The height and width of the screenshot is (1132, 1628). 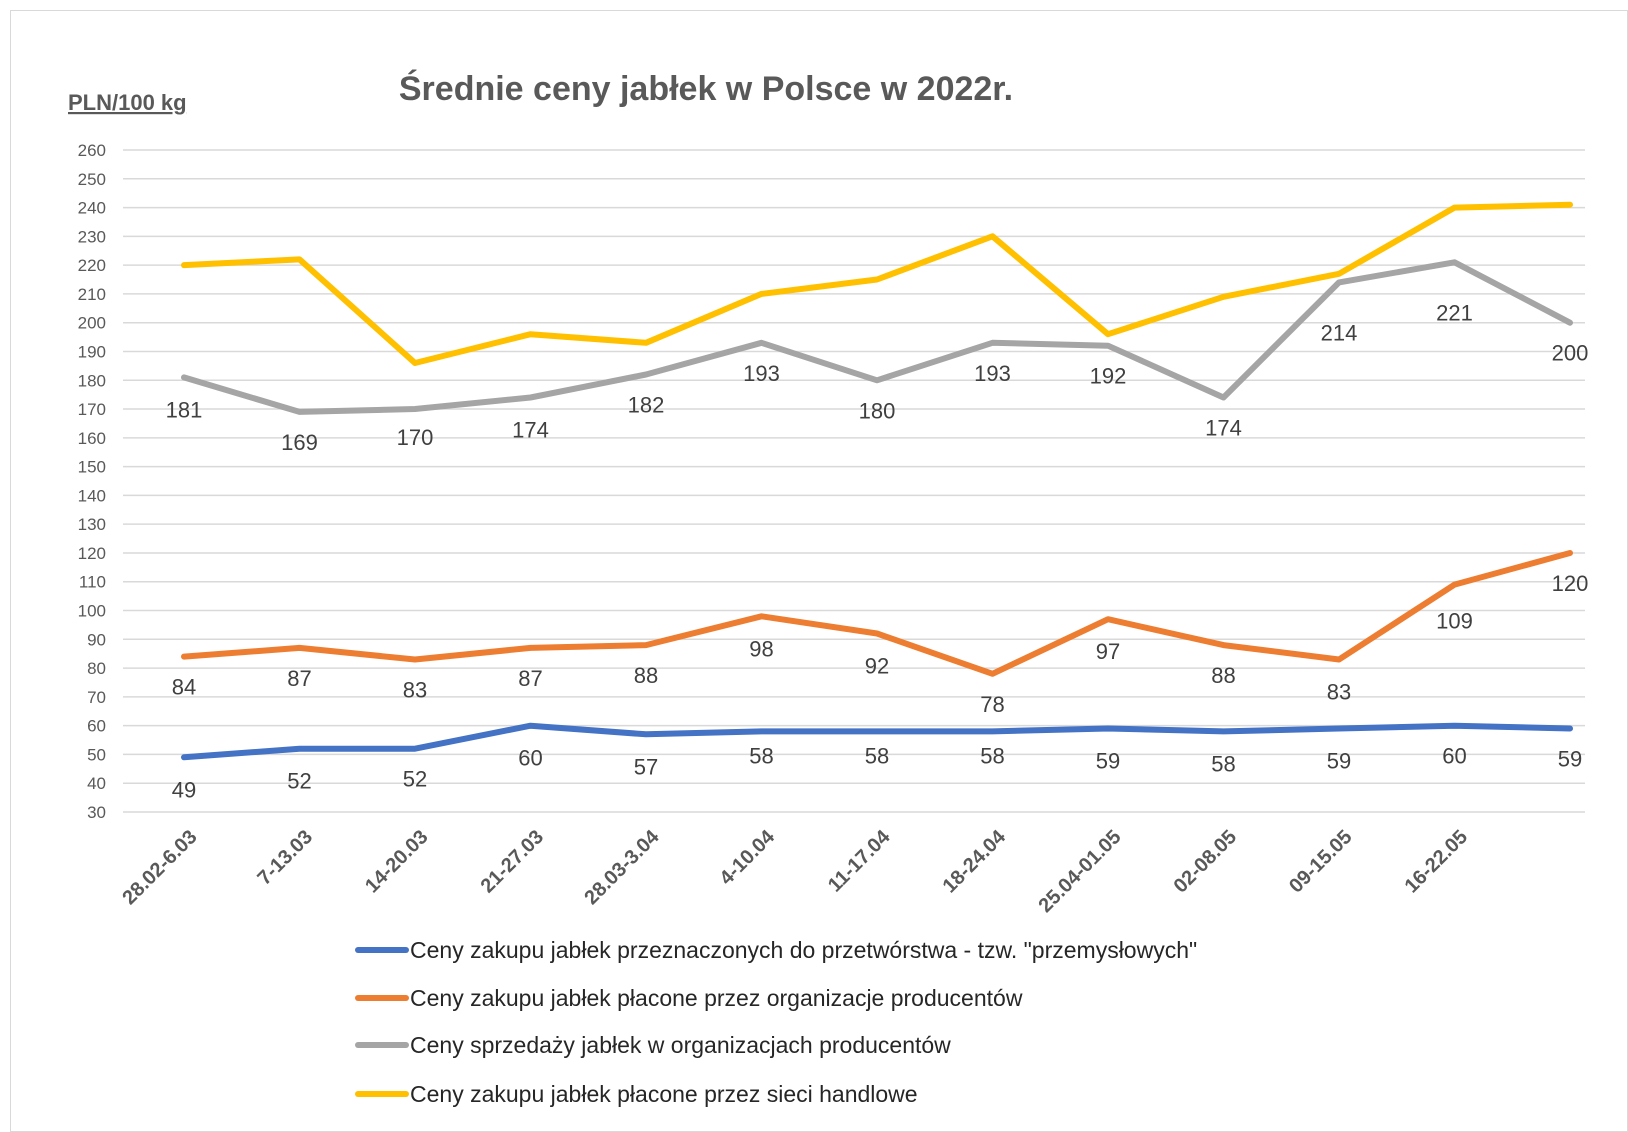 I want to click on x-tick-label: 28.02-6.03, so click(x=159, y=867).